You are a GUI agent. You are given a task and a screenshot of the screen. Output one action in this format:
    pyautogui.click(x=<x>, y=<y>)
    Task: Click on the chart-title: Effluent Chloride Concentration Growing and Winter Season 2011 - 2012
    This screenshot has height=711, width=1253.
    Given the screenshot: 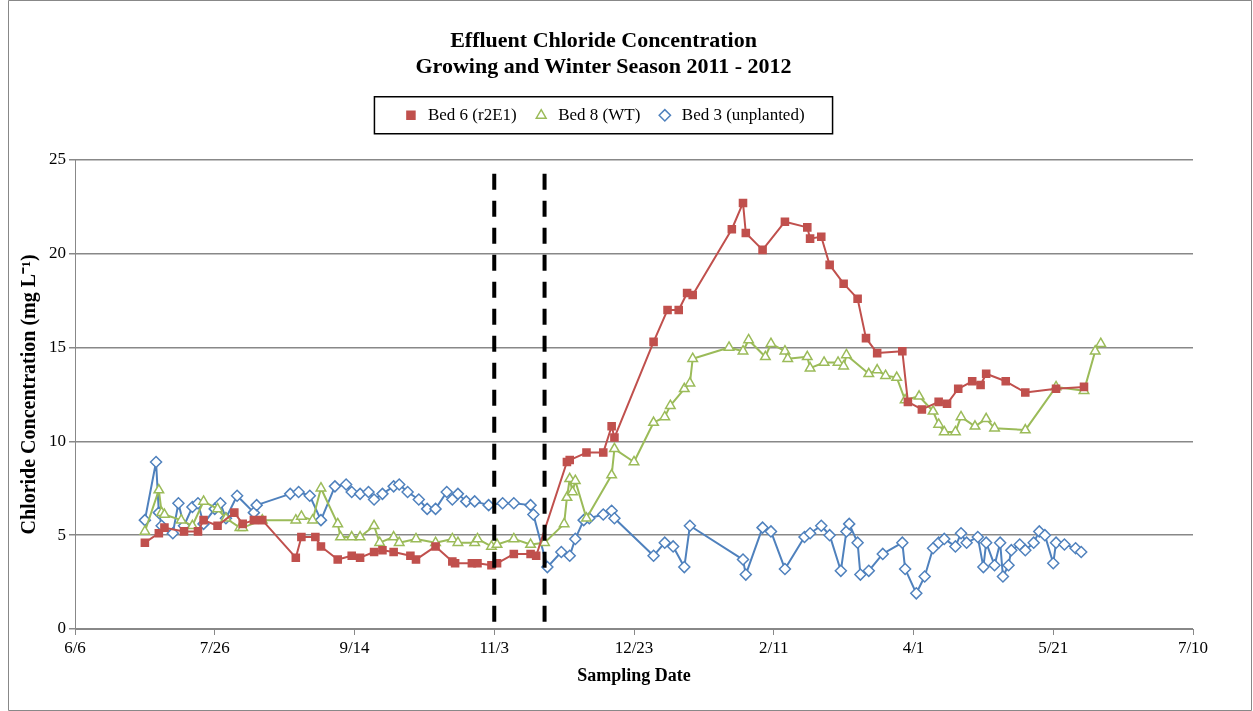 What is the action you would take?
    pyautogui.click(x=603, y=52)
    